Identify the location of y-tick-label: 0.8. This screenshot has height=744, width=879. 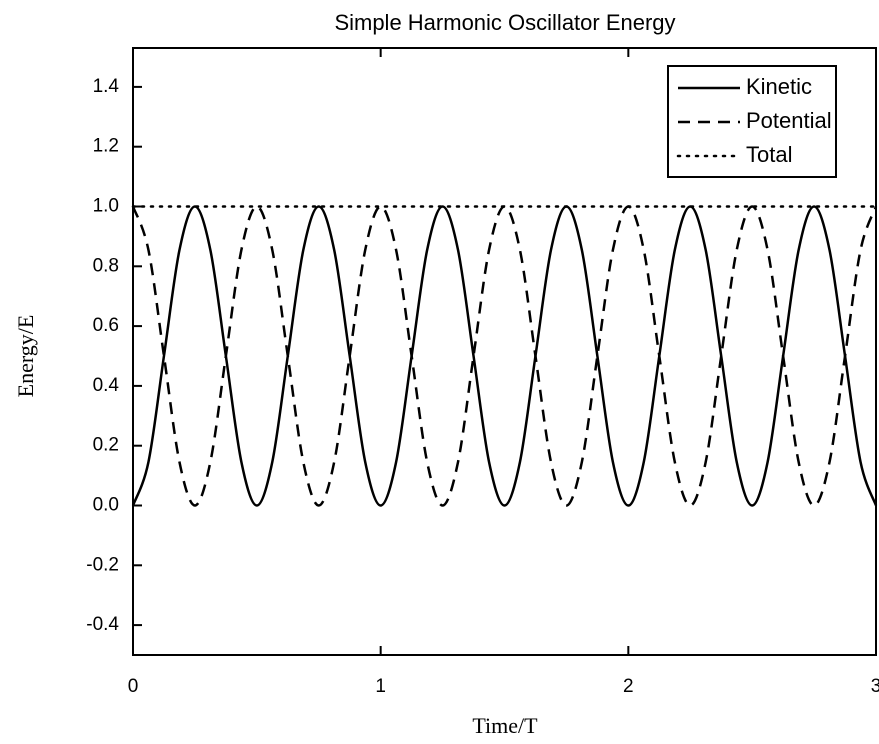
(106, 265).